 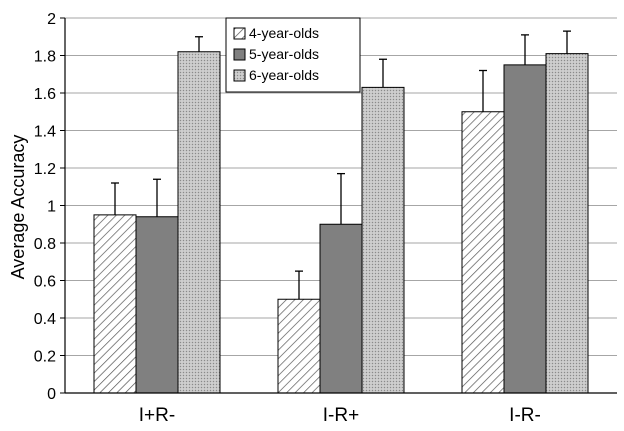 I want to click on bar-4-year-olds-I-R+, so click(x=299, y=346).